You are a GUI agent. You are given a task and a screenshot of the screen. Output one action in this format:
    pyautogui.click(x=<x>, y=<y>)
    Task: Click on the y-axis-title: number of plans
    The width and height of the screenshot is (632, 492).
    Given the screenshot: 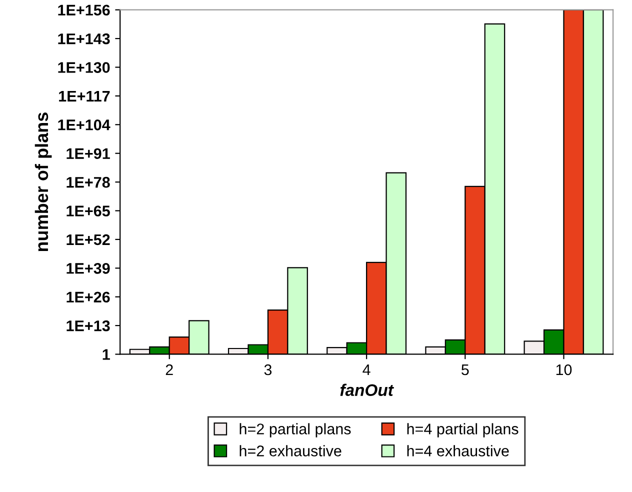 What is the action you would take?
    pyautogui.click(x=43, y=182)
    